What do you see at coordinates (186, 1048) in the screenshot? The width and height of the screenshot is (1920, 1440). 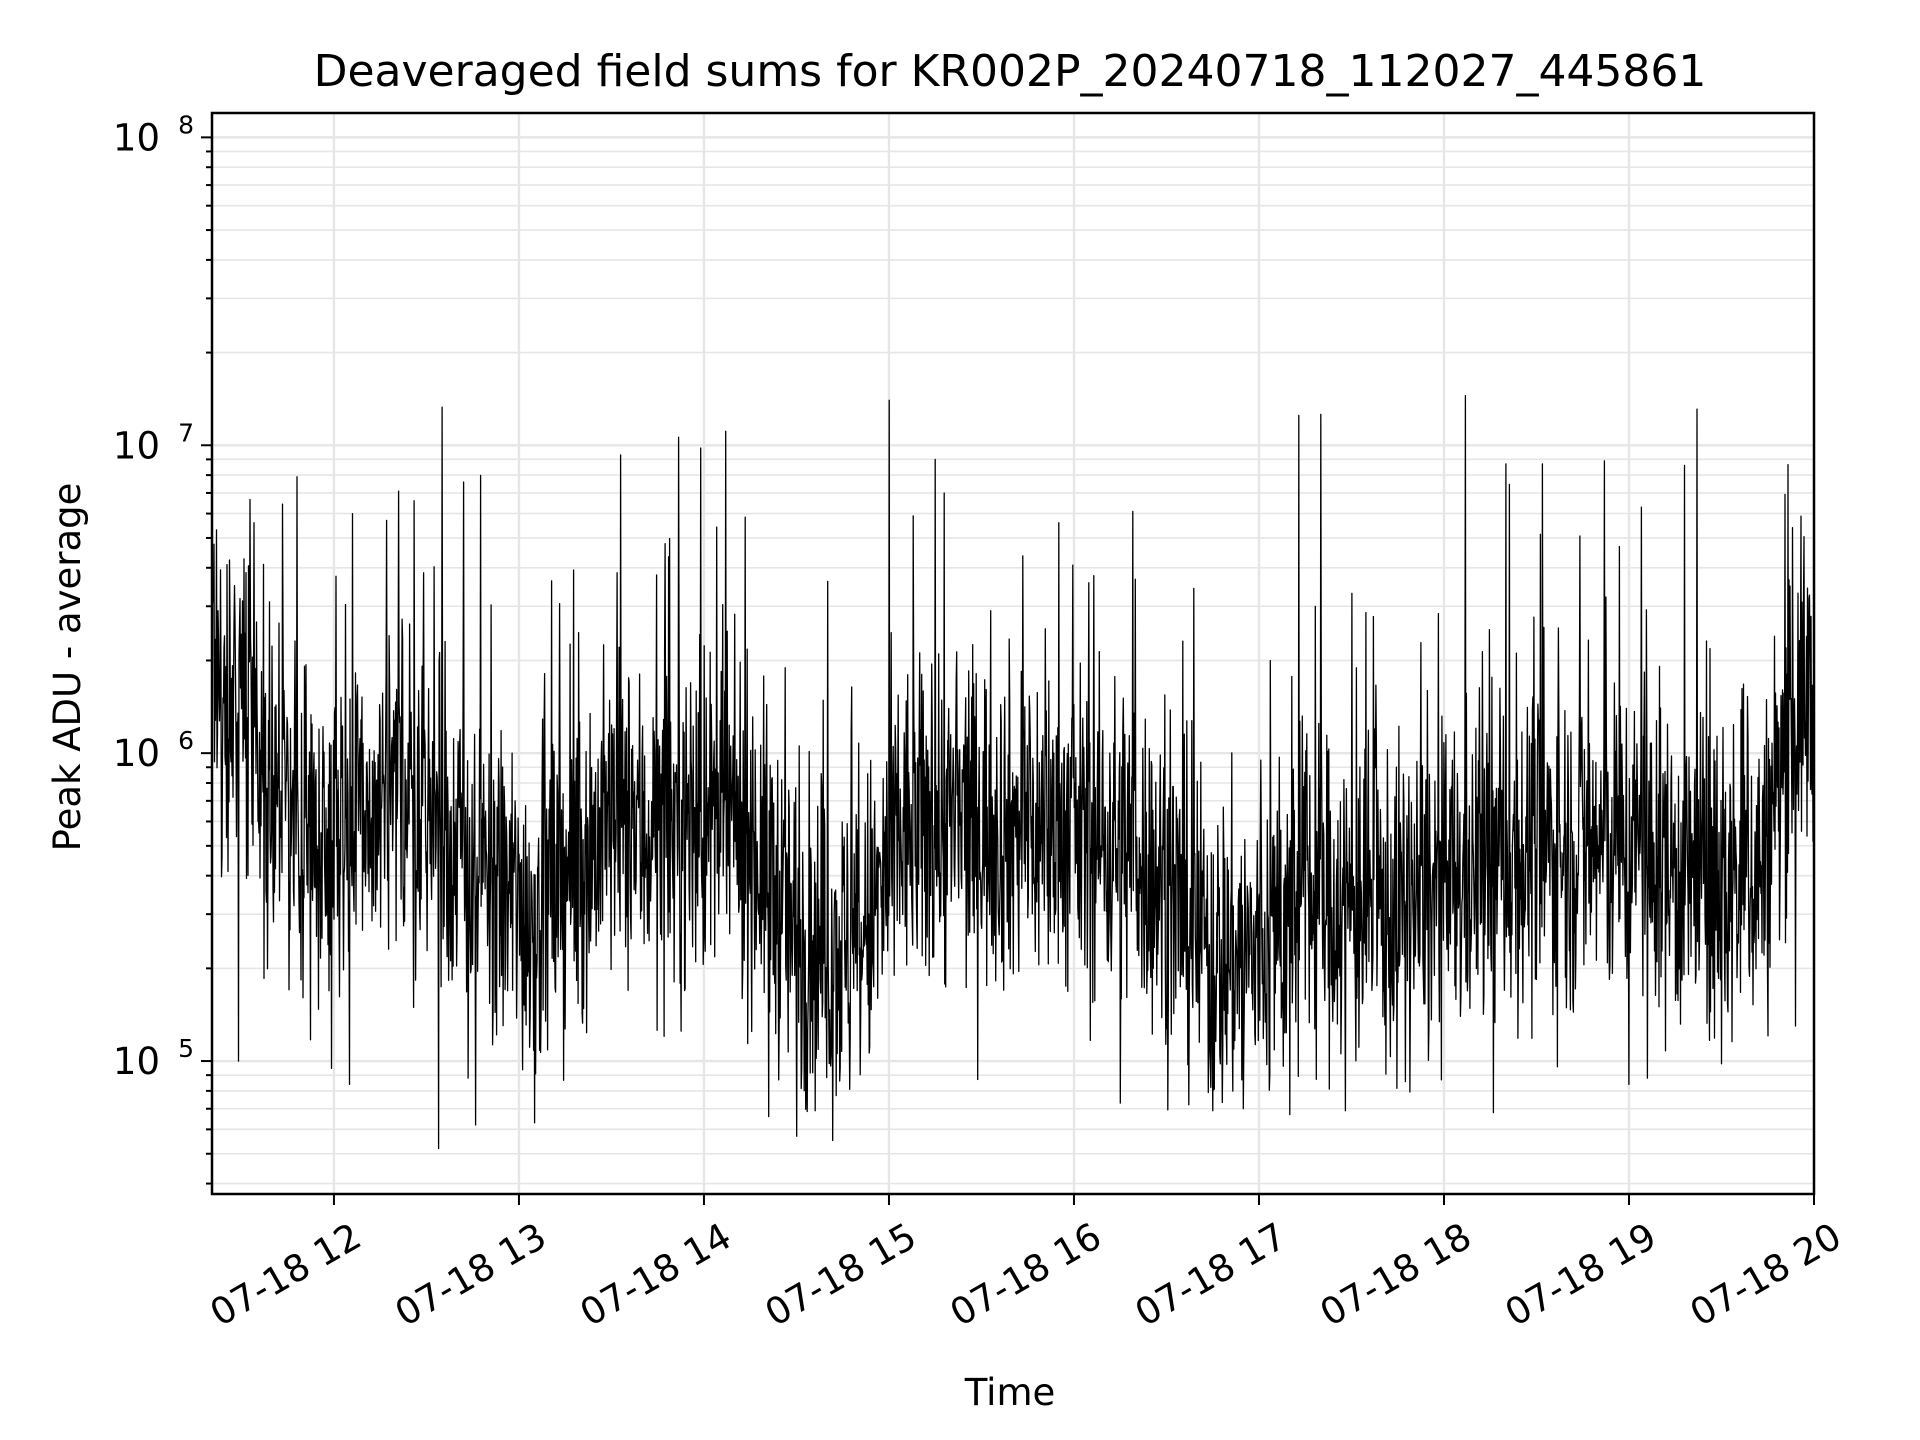 I see `y-tick-exponent: 5` at bounding box center [186, 1048].